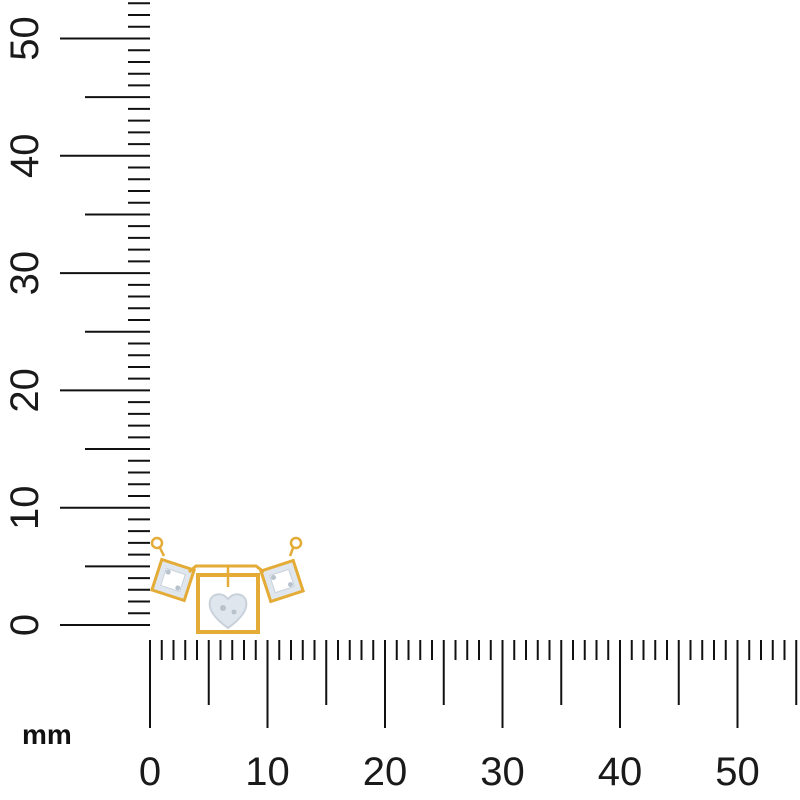  Describe the element at coordinates (105, 314) in the screenshot. I see `y-axis-ruler` at that location.